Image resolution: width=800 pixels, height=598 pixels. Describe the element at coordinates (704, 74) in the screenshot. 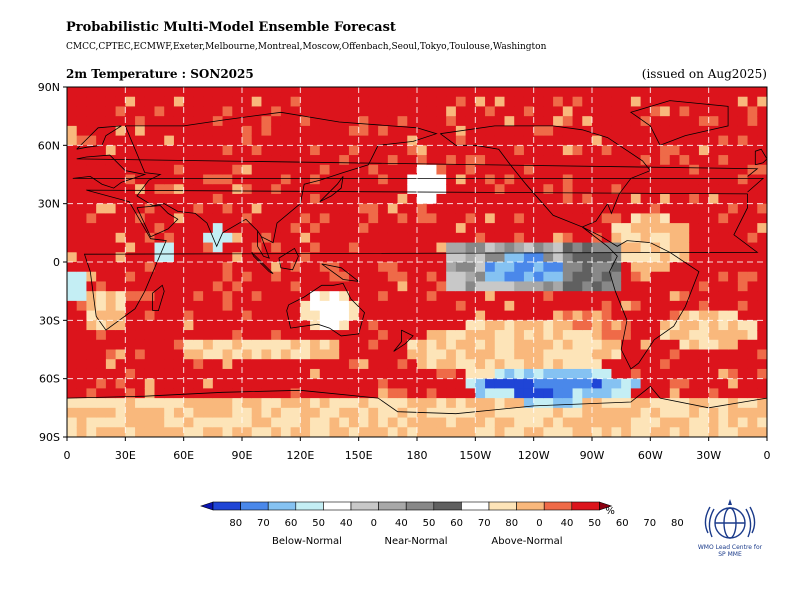

I see `issued-date: (issued on Aug2025)` at that location.